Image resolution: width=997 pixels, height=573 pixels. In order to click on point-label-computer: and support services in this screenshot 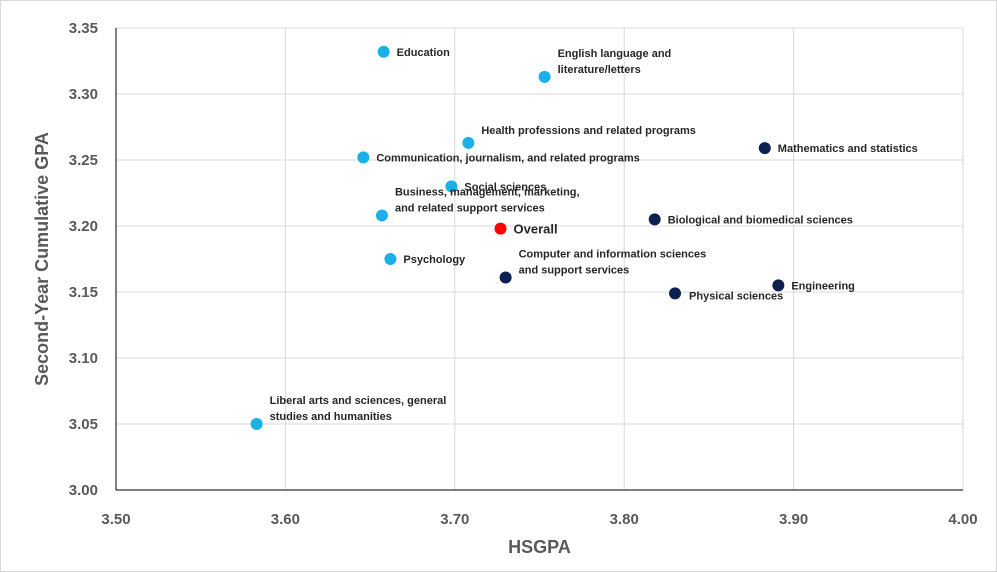, I will do `click(574, 270)`.